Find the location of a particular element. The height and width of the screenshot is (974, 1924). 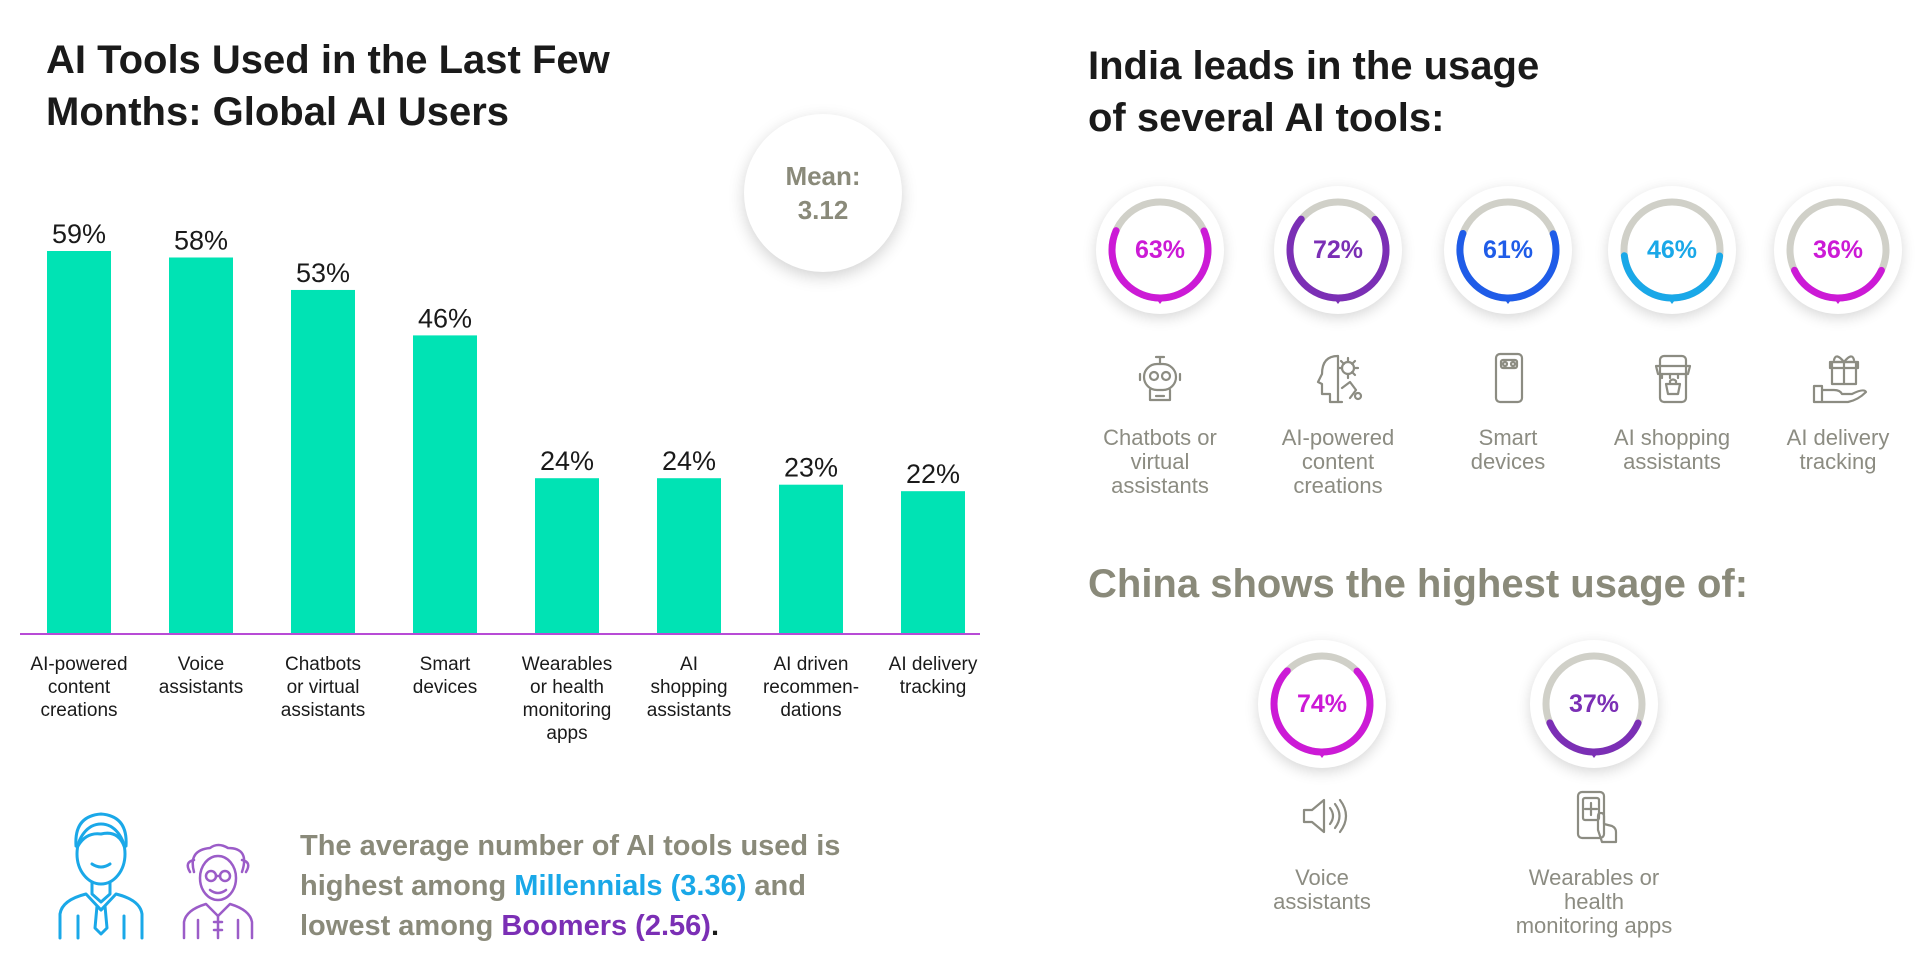

india-ring-5: 36% is located at coordinates (1838, 250).